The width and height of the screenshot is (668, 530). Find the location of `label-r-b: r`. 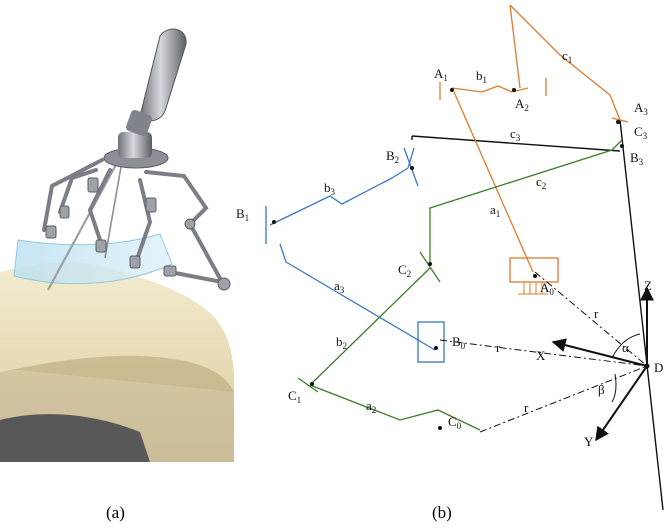

label-r-b: r is located at coordinates (498, 347).